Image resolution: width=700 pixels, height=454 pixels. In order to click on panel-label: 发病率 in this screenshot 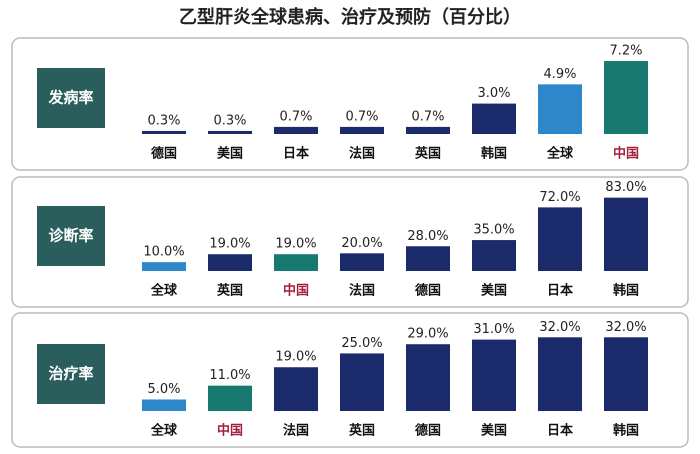, I will do `click(70, 98)`.